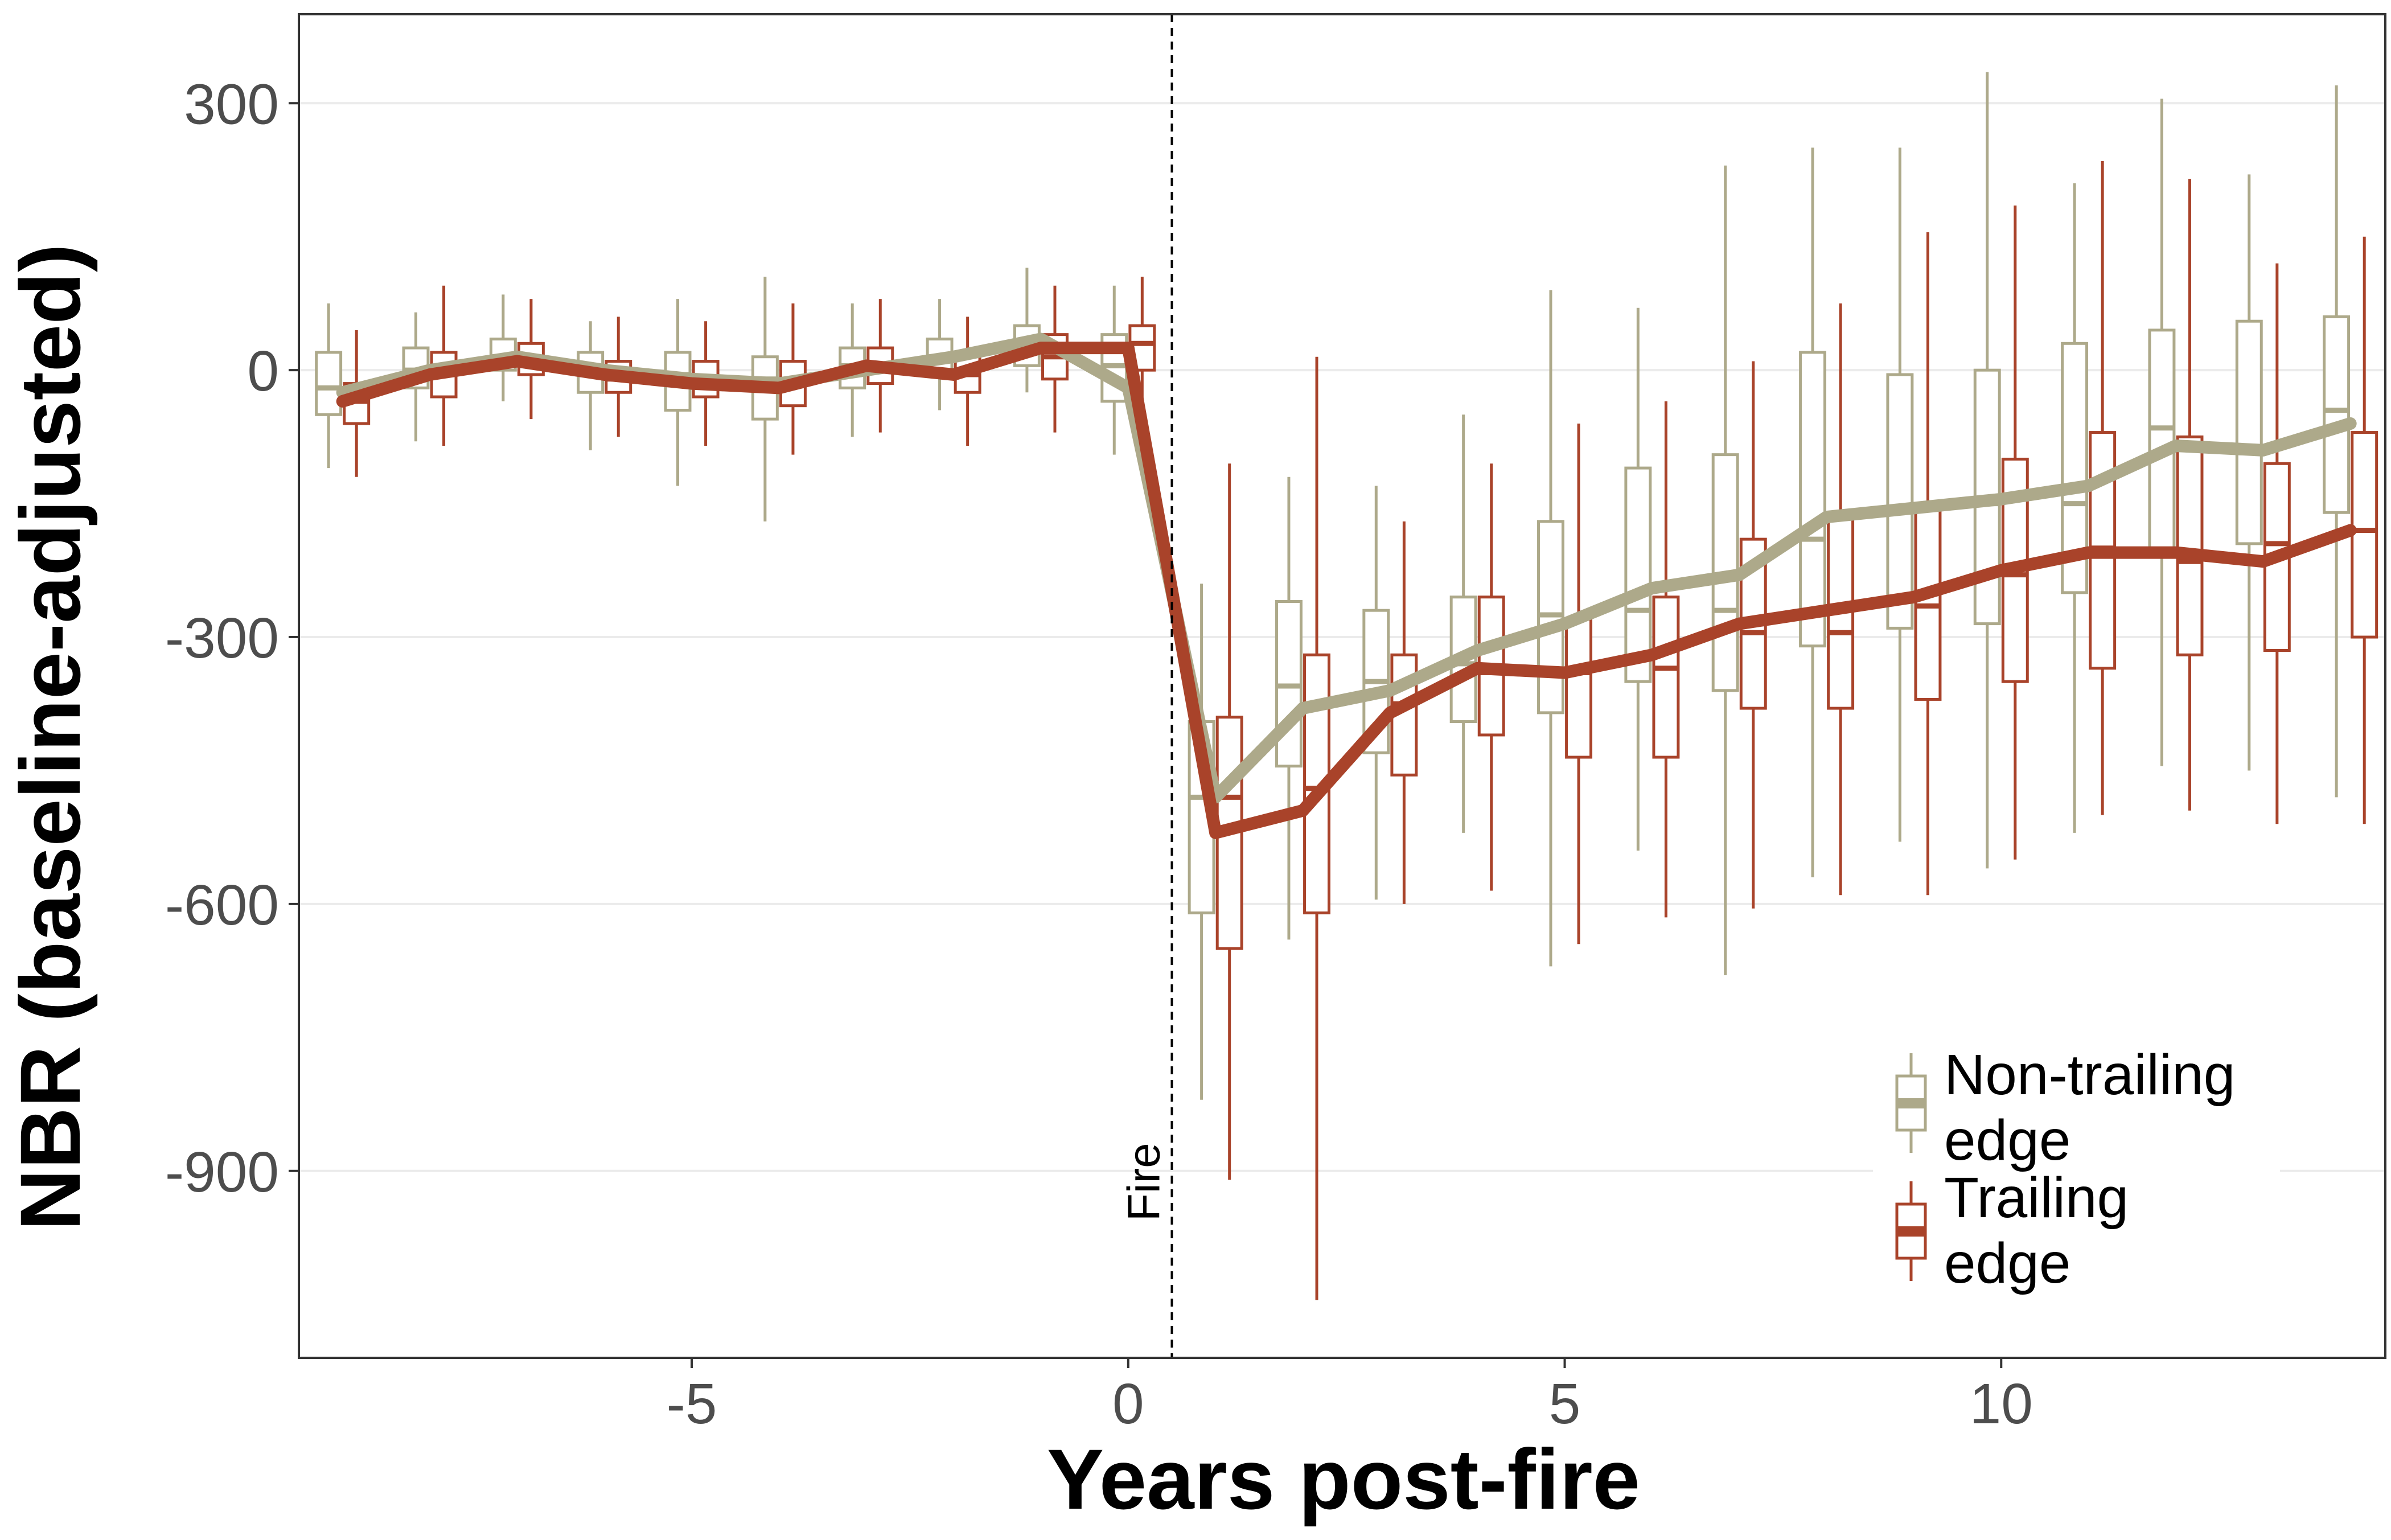  Describe the element at coordinates (2001, 1404) in the screenshot. I see `x-tick-label-3: 10` at that location.